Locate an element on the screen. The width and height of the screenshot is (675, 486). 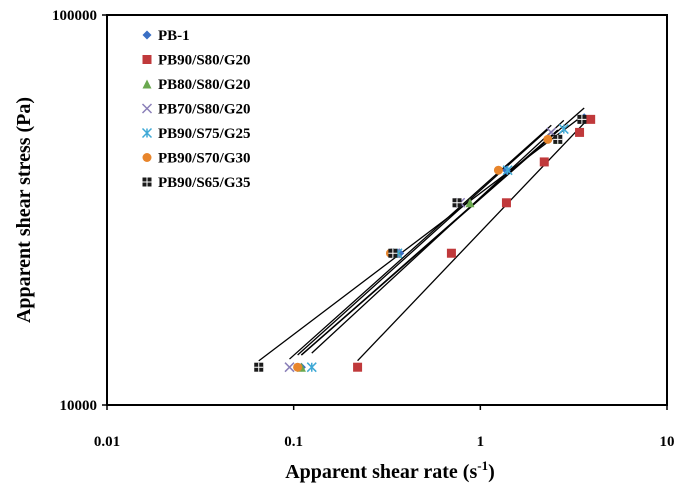
legend-label-pb70-s80-g20: PB70/S80/G20 is located at coordinates (204, 110).